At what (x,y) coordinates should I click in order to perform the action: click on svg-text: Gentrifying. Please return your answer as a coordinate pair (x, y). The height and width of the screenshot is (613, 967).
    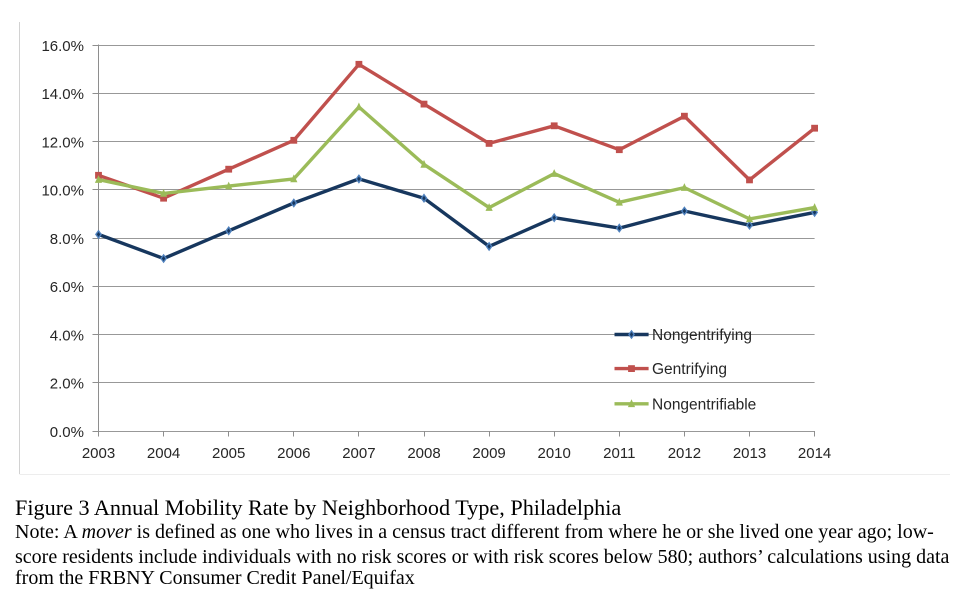
    Looking at the image, I should click on (689, 369).